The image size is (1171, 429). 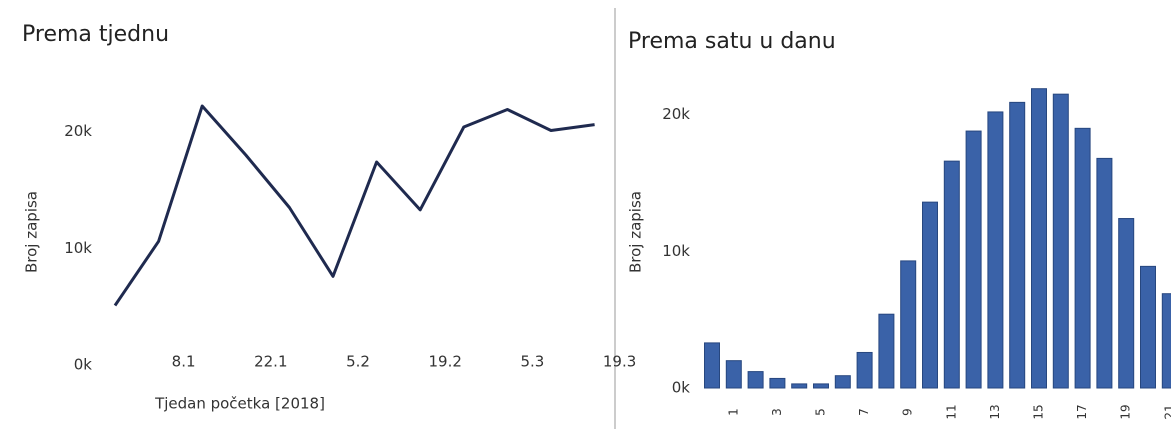 I want to click on x-tick-label: 19.2, so click(x=444, y=362).